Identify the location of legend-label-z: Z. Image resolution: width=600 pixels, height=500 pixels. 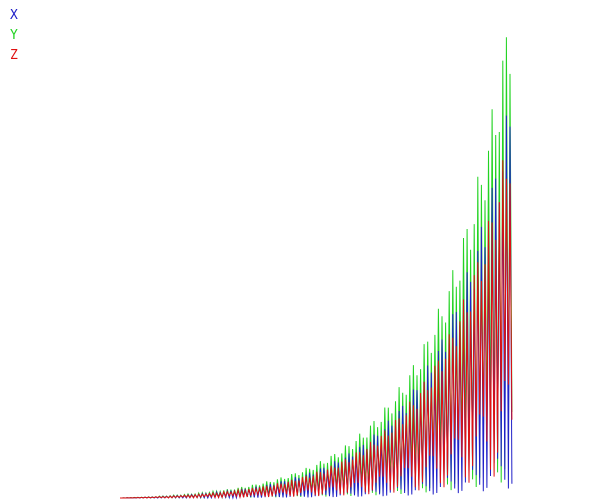
(14, 55).